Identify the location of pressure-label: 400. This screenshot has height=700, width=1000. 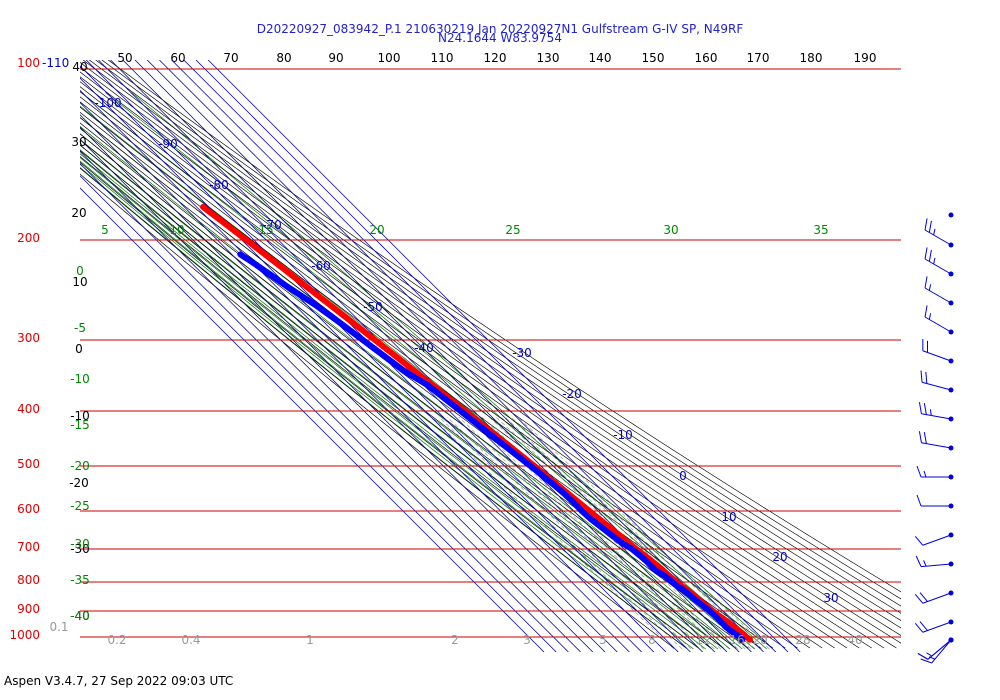
(28, 409).